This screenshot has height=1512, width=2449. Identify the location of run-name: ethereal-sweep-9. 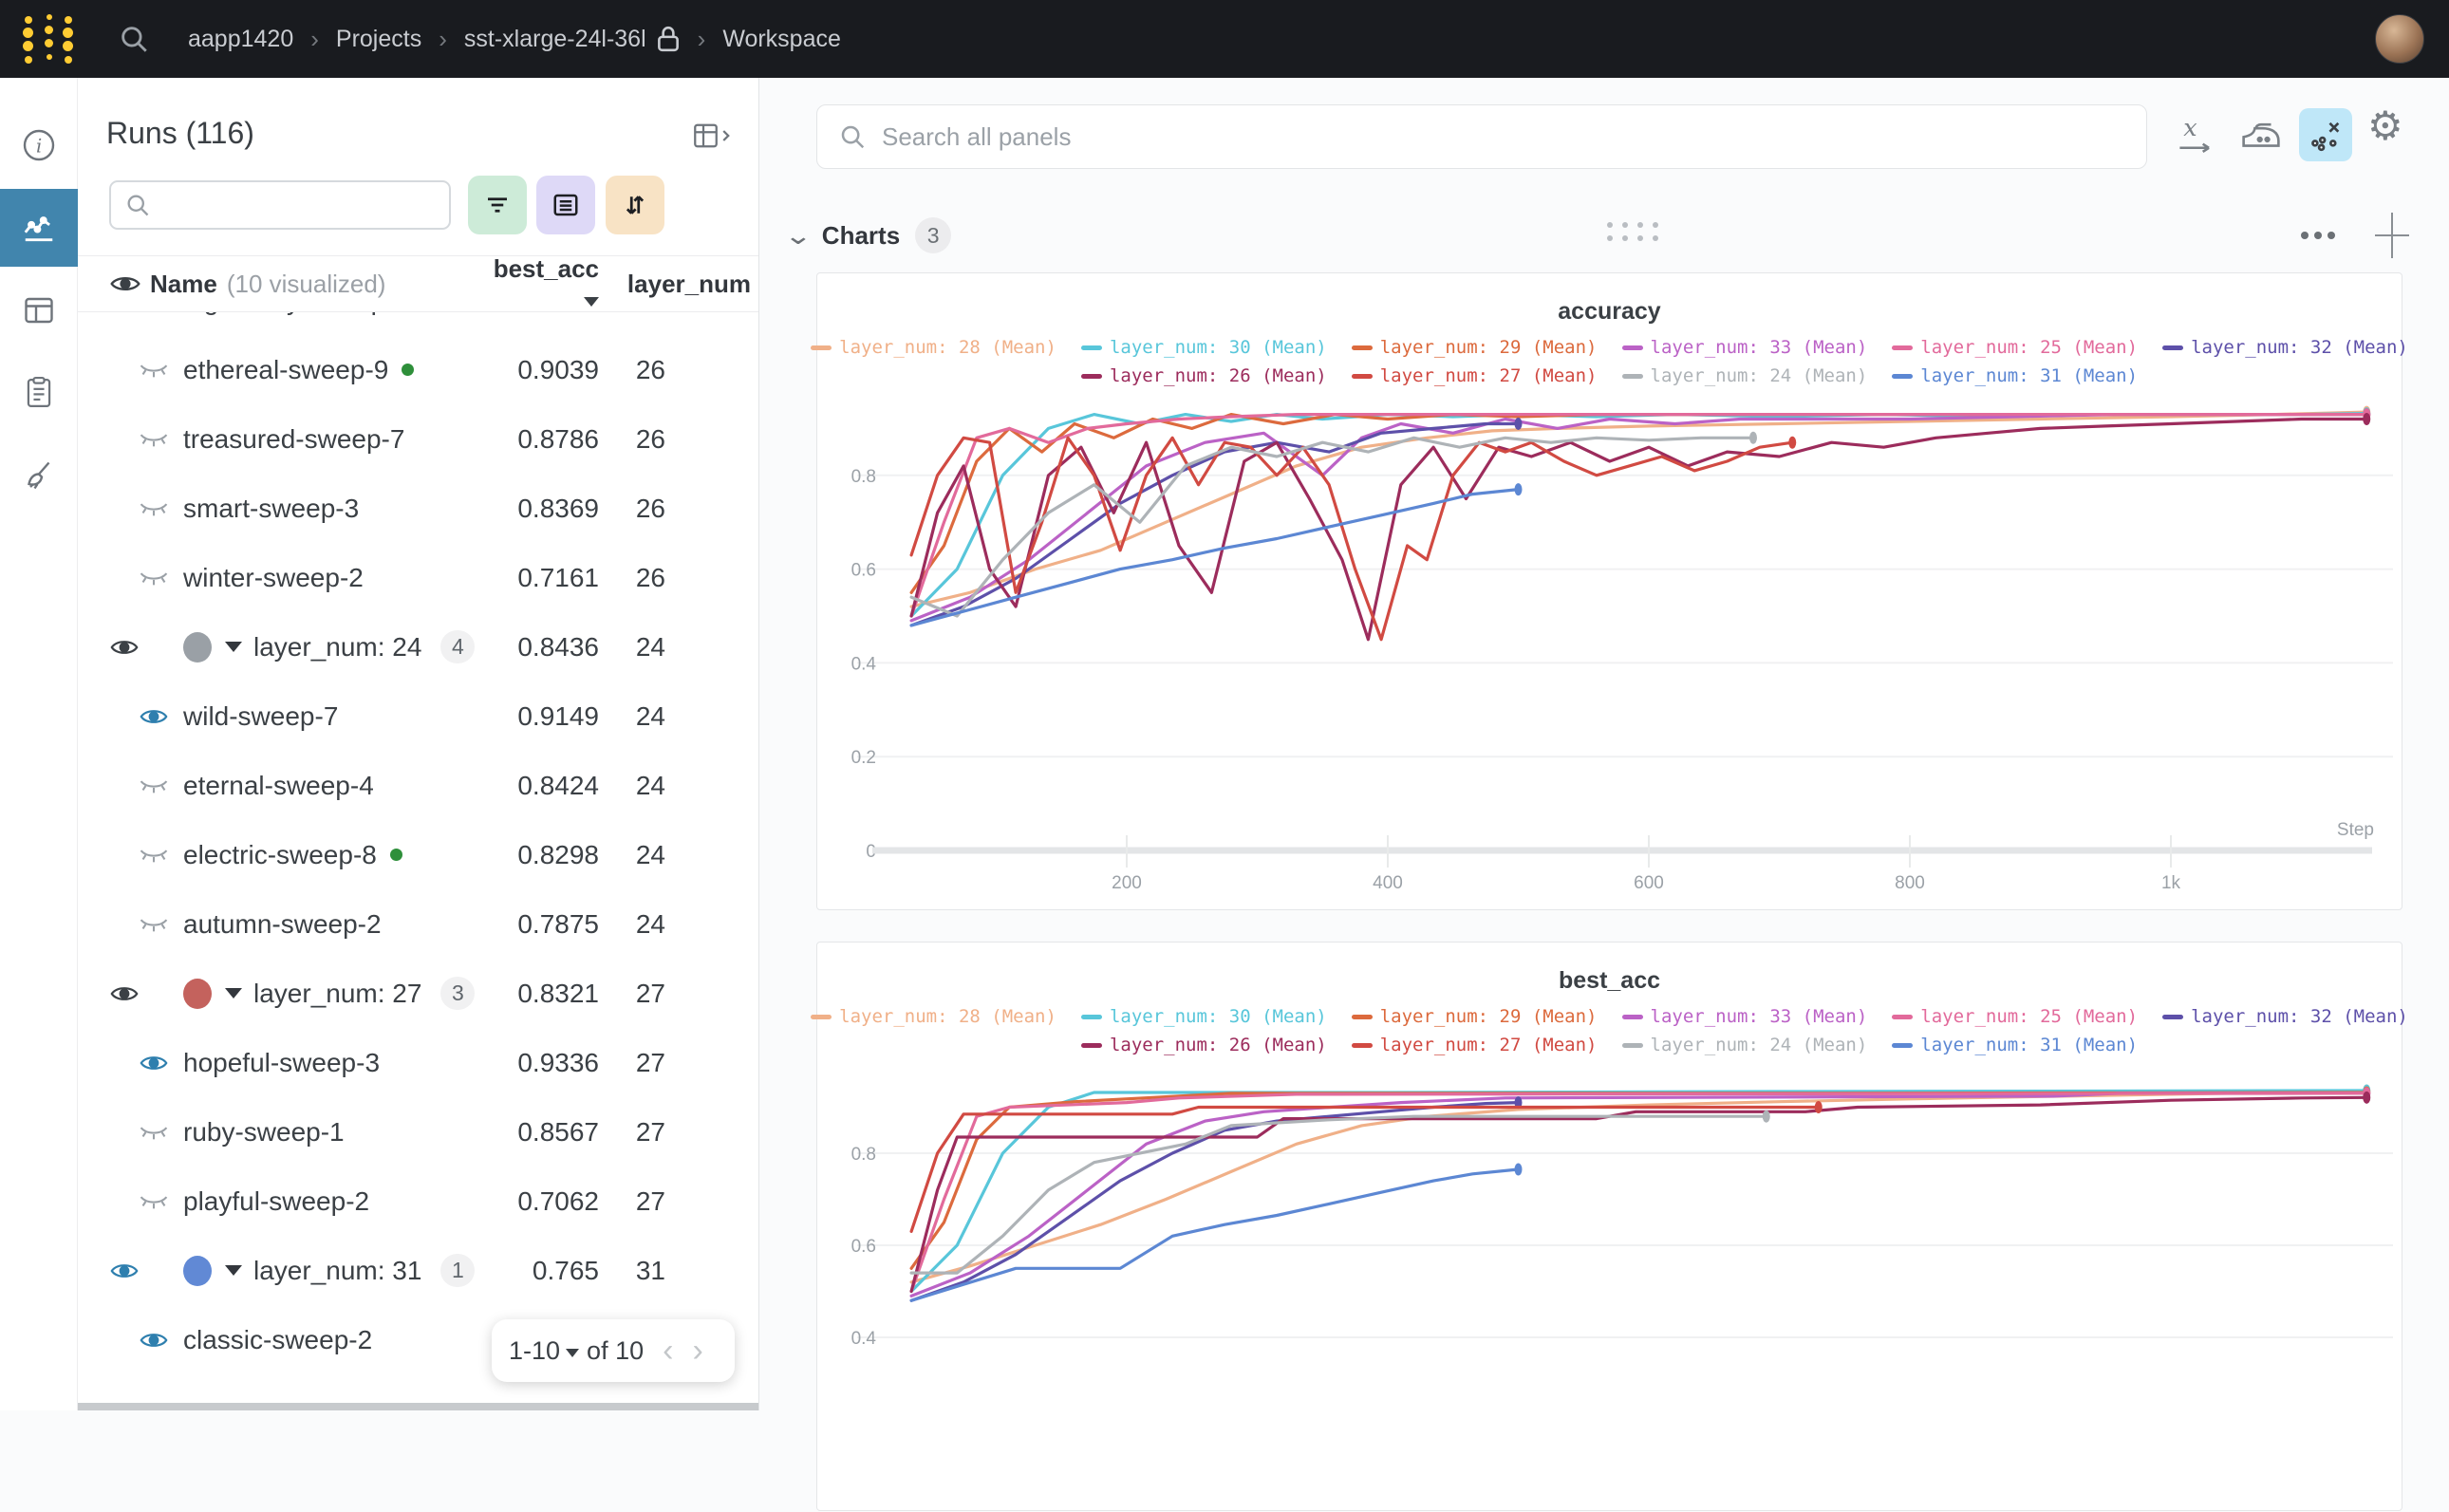
(285, 370).